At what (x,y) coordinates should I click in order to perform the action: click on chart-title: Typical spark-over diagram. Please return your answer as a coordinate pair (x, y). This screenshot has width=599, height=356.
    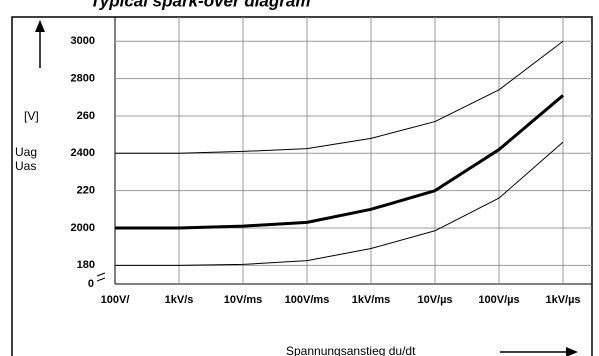
    Looking at the image, I should click on (200, 5).